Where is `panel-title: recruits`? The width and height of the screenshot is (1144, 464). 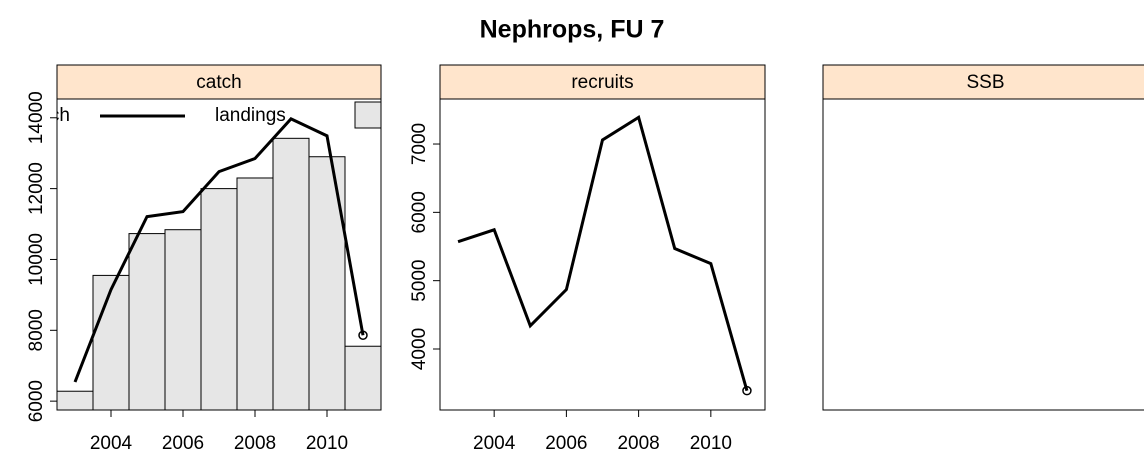 panel-title: recruits is located at coordinates (602, 82).